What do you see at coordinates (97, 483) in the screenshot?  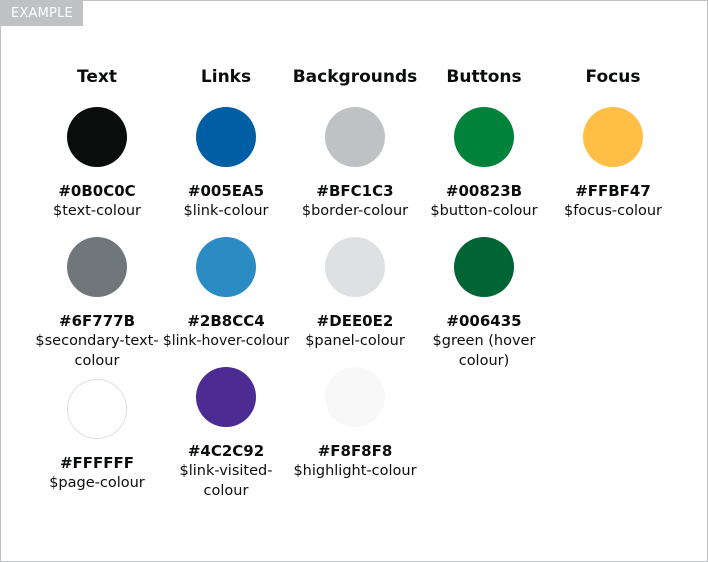 I see `variable-name: $page-colour` at bounding box center [97, 483].